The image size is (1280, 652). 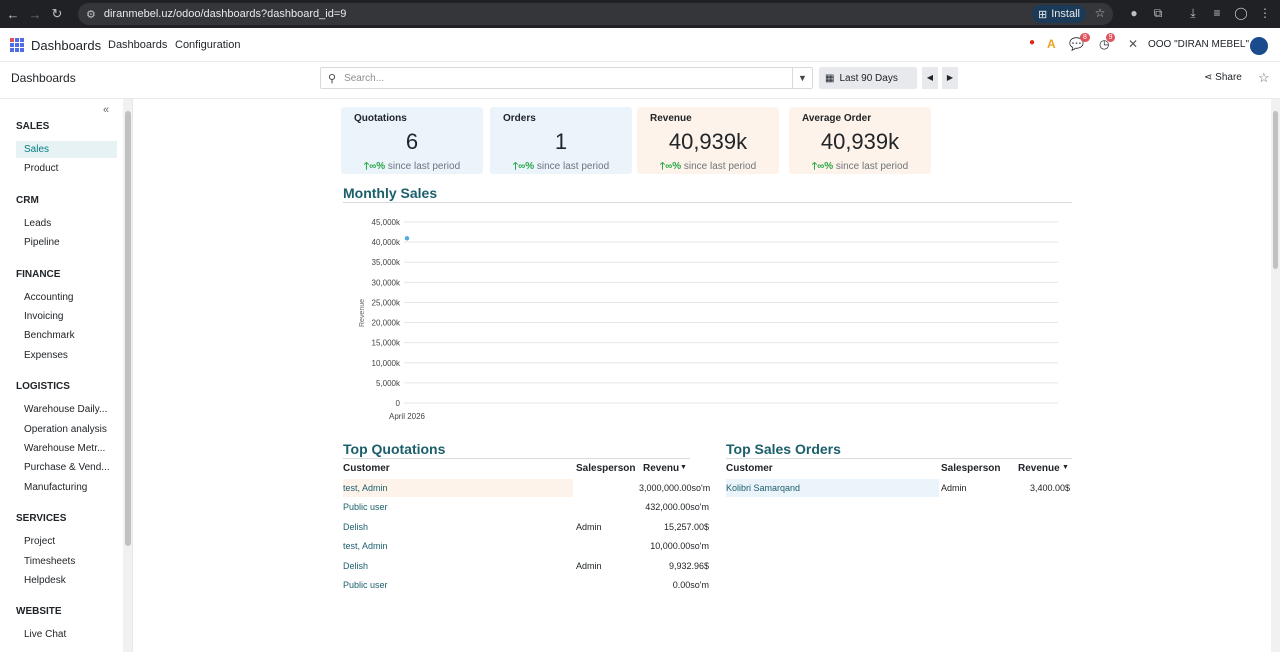 I want to click on profile-icon: ◯, so click(x=1241, y=13).